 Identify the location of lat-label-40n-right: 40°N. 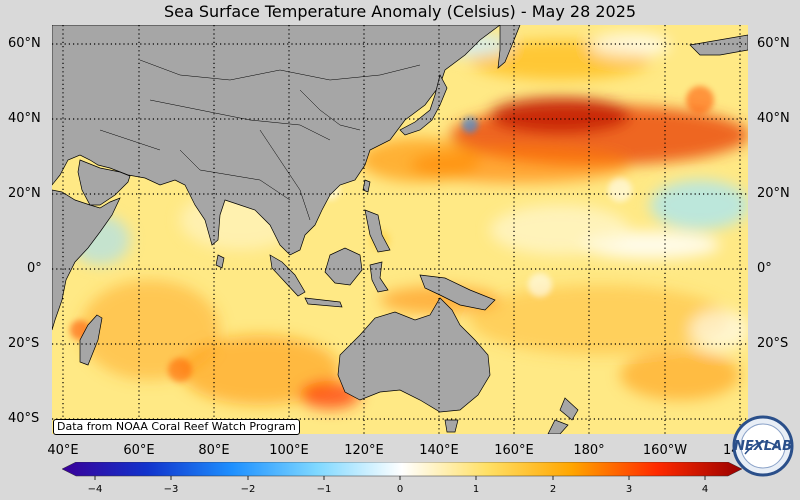
(773, 118).